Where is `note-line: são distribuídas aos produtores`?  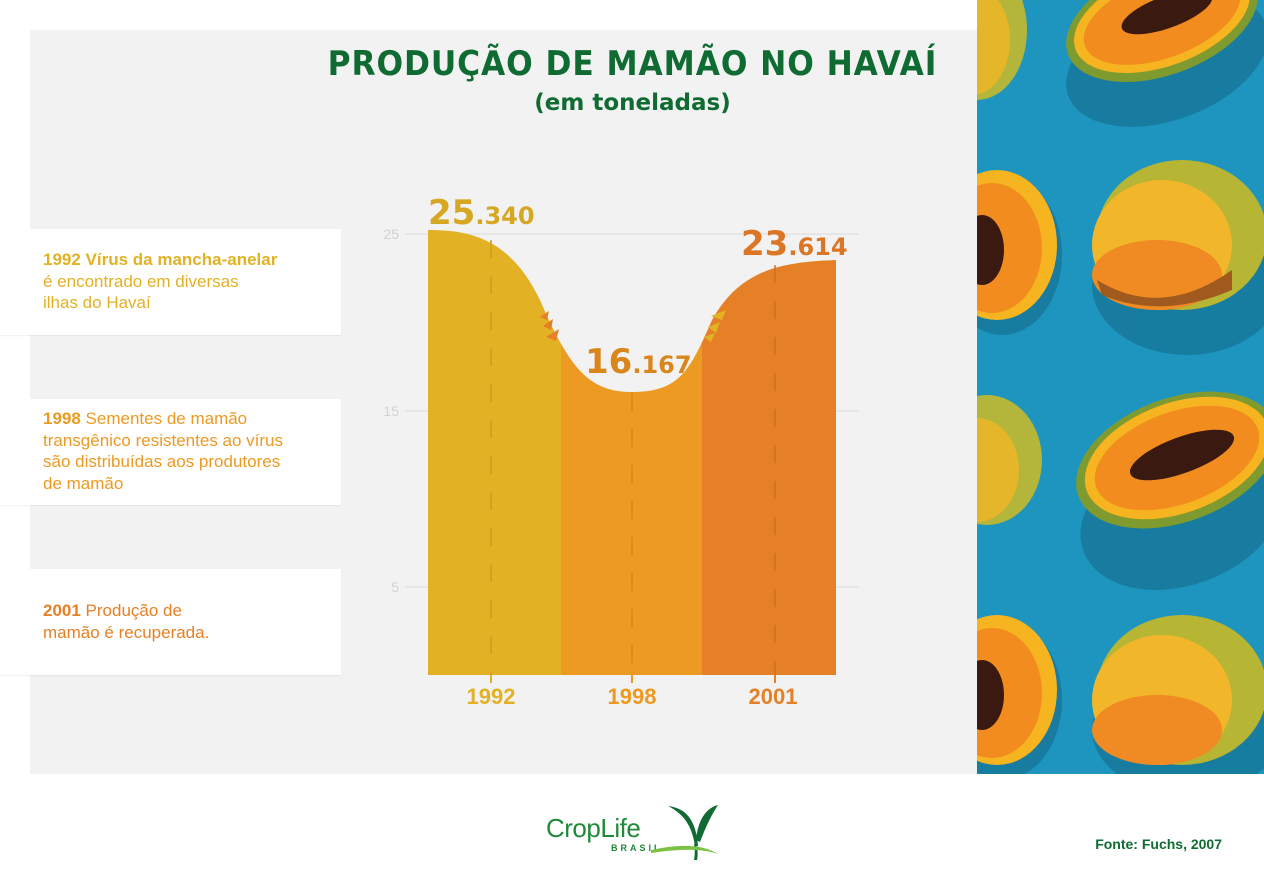
note-line: são distribuídas aos produtores is located at coordinates (162, 461).